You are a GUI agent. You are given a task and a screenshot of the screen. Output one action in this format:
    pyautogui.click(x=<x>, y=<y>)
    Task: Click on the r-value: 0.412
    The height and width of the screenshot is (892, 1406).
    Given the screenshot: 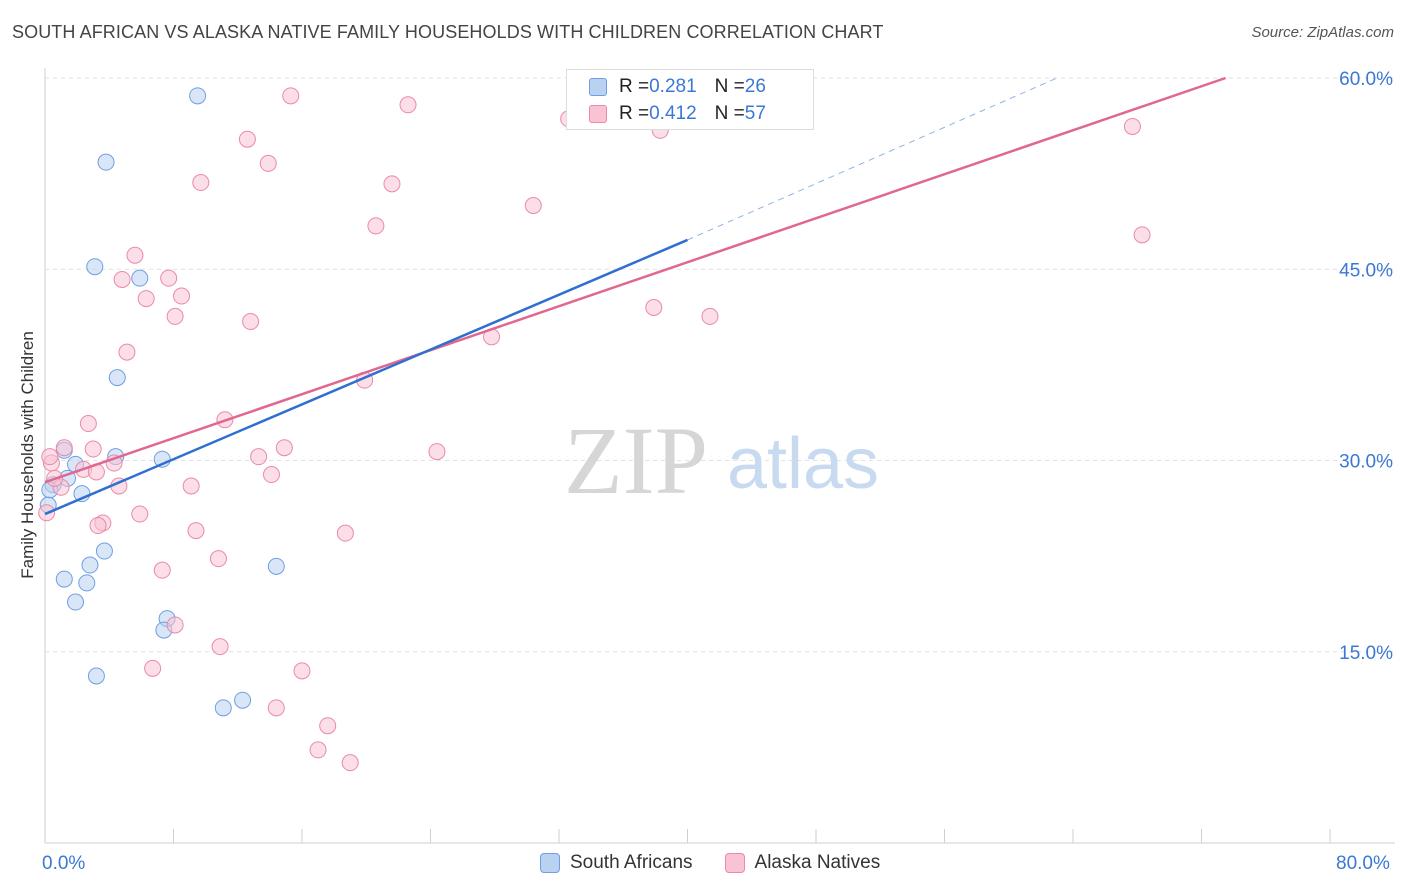 What is the action you would take?
    pyautogui.click(x=673, y=113)
    